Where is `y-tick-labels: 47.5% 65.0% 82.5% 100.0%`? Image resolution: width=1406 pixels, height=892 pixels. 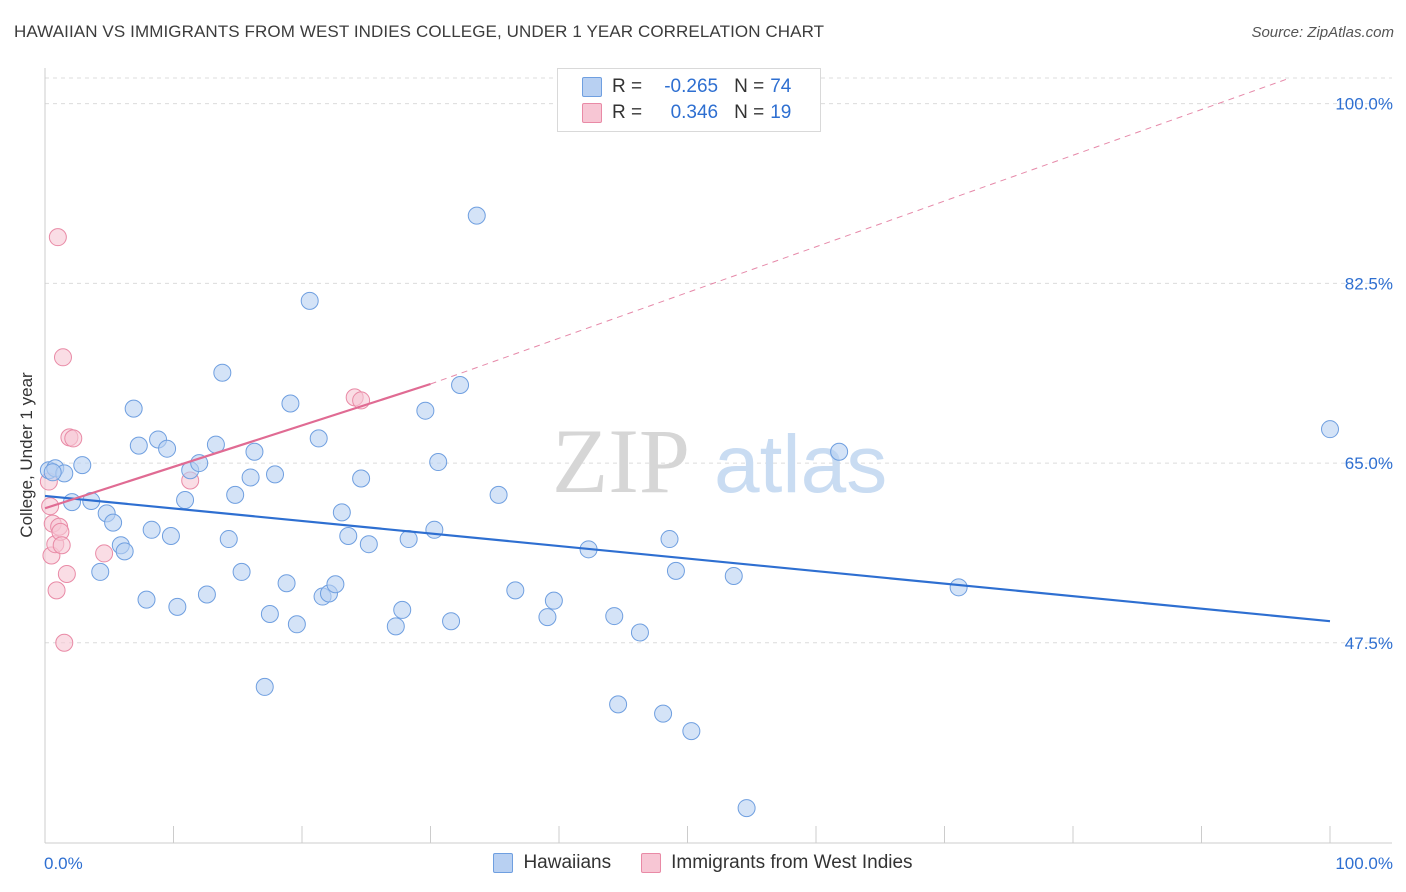
y-tick-labels: 47.5% 65.0% 82.5% 100.0% is located at coordinates (1364, 374).